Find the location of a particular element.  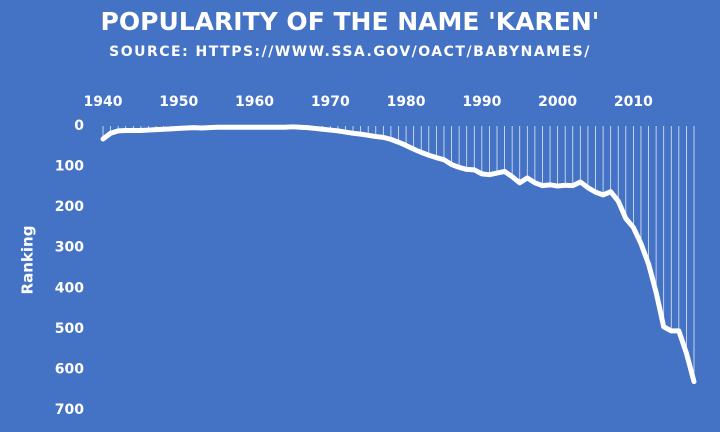

y-tick-label: 500 is located at coordinates (69, 329).